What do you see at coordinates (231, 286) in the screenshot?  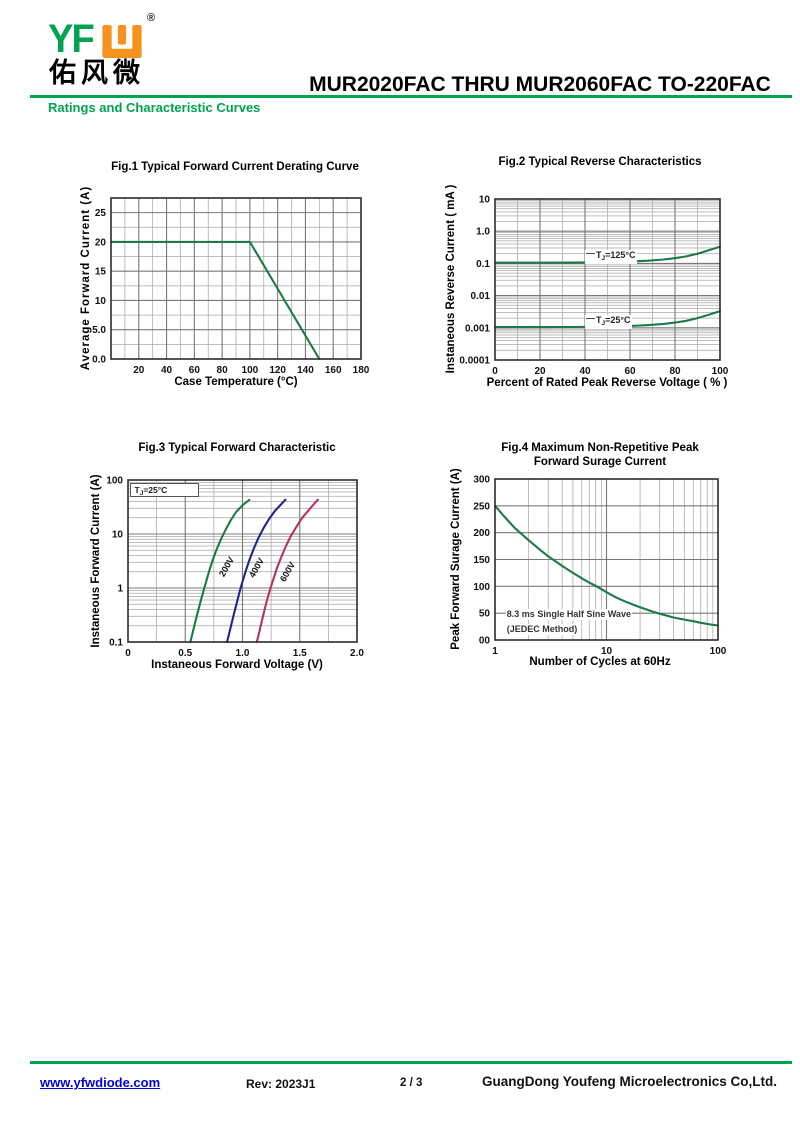 I see `fig1-plot: 20 40 60 80 100 120 140 160 180 0.0 5.0 10 15 20 25` at bounding box center [231, 286].